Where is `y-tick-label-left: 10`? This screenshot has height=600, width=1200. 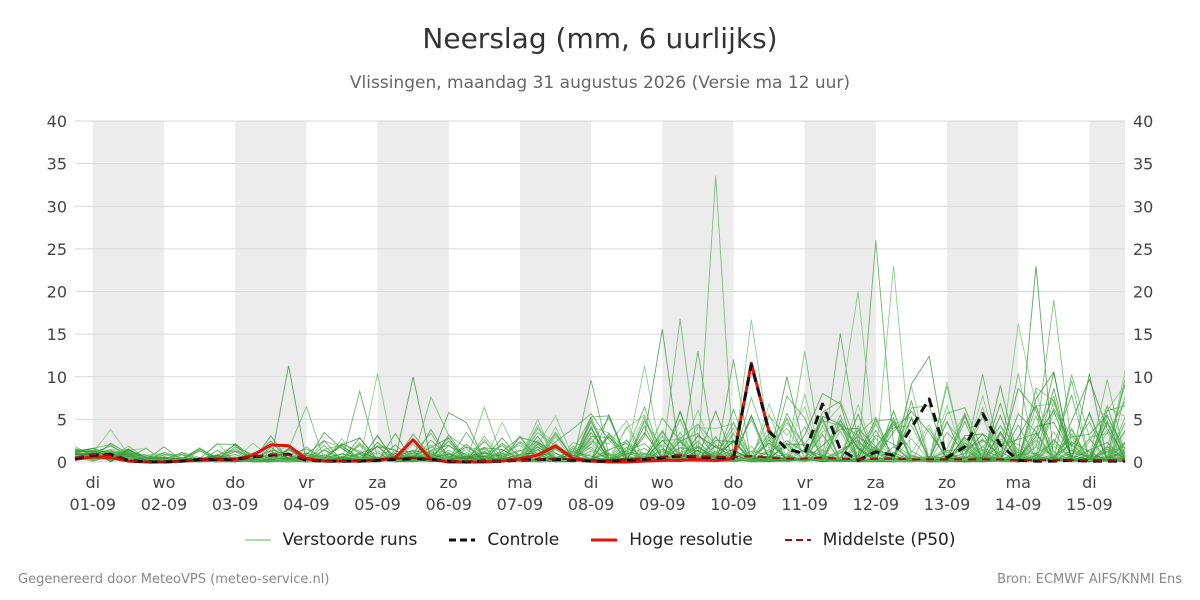
y-tick-label-left: 10 is located at coordinates (57, 377).